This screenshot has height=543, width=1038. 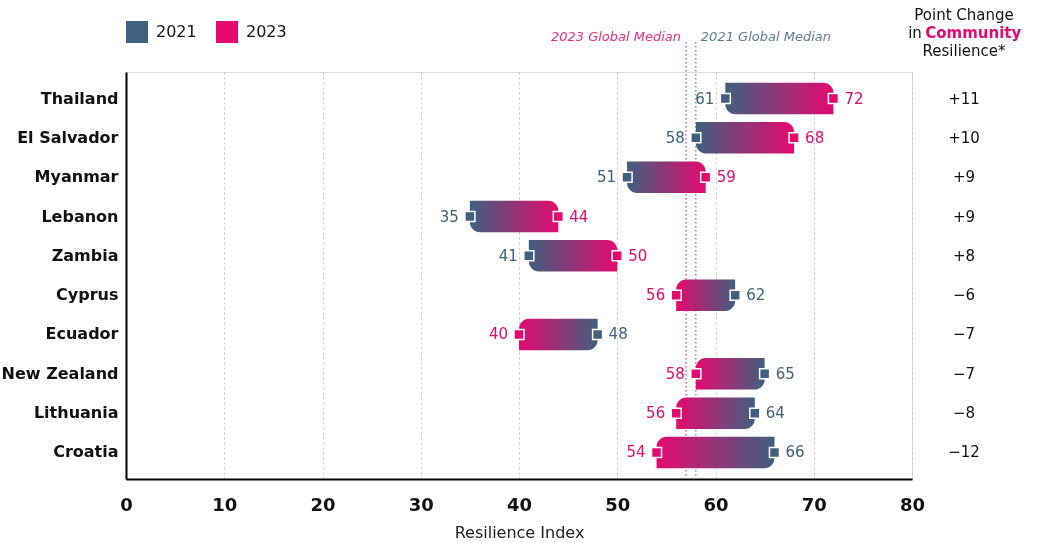 I want to click on text: −6, so click(x=964, y=295).